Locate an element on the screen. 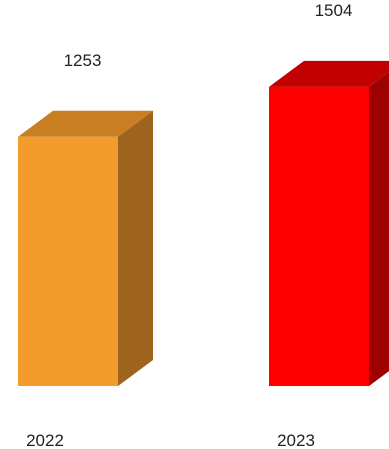 The image size is (389, 449). bar-side-2023 is located at coordinates (379, 228).